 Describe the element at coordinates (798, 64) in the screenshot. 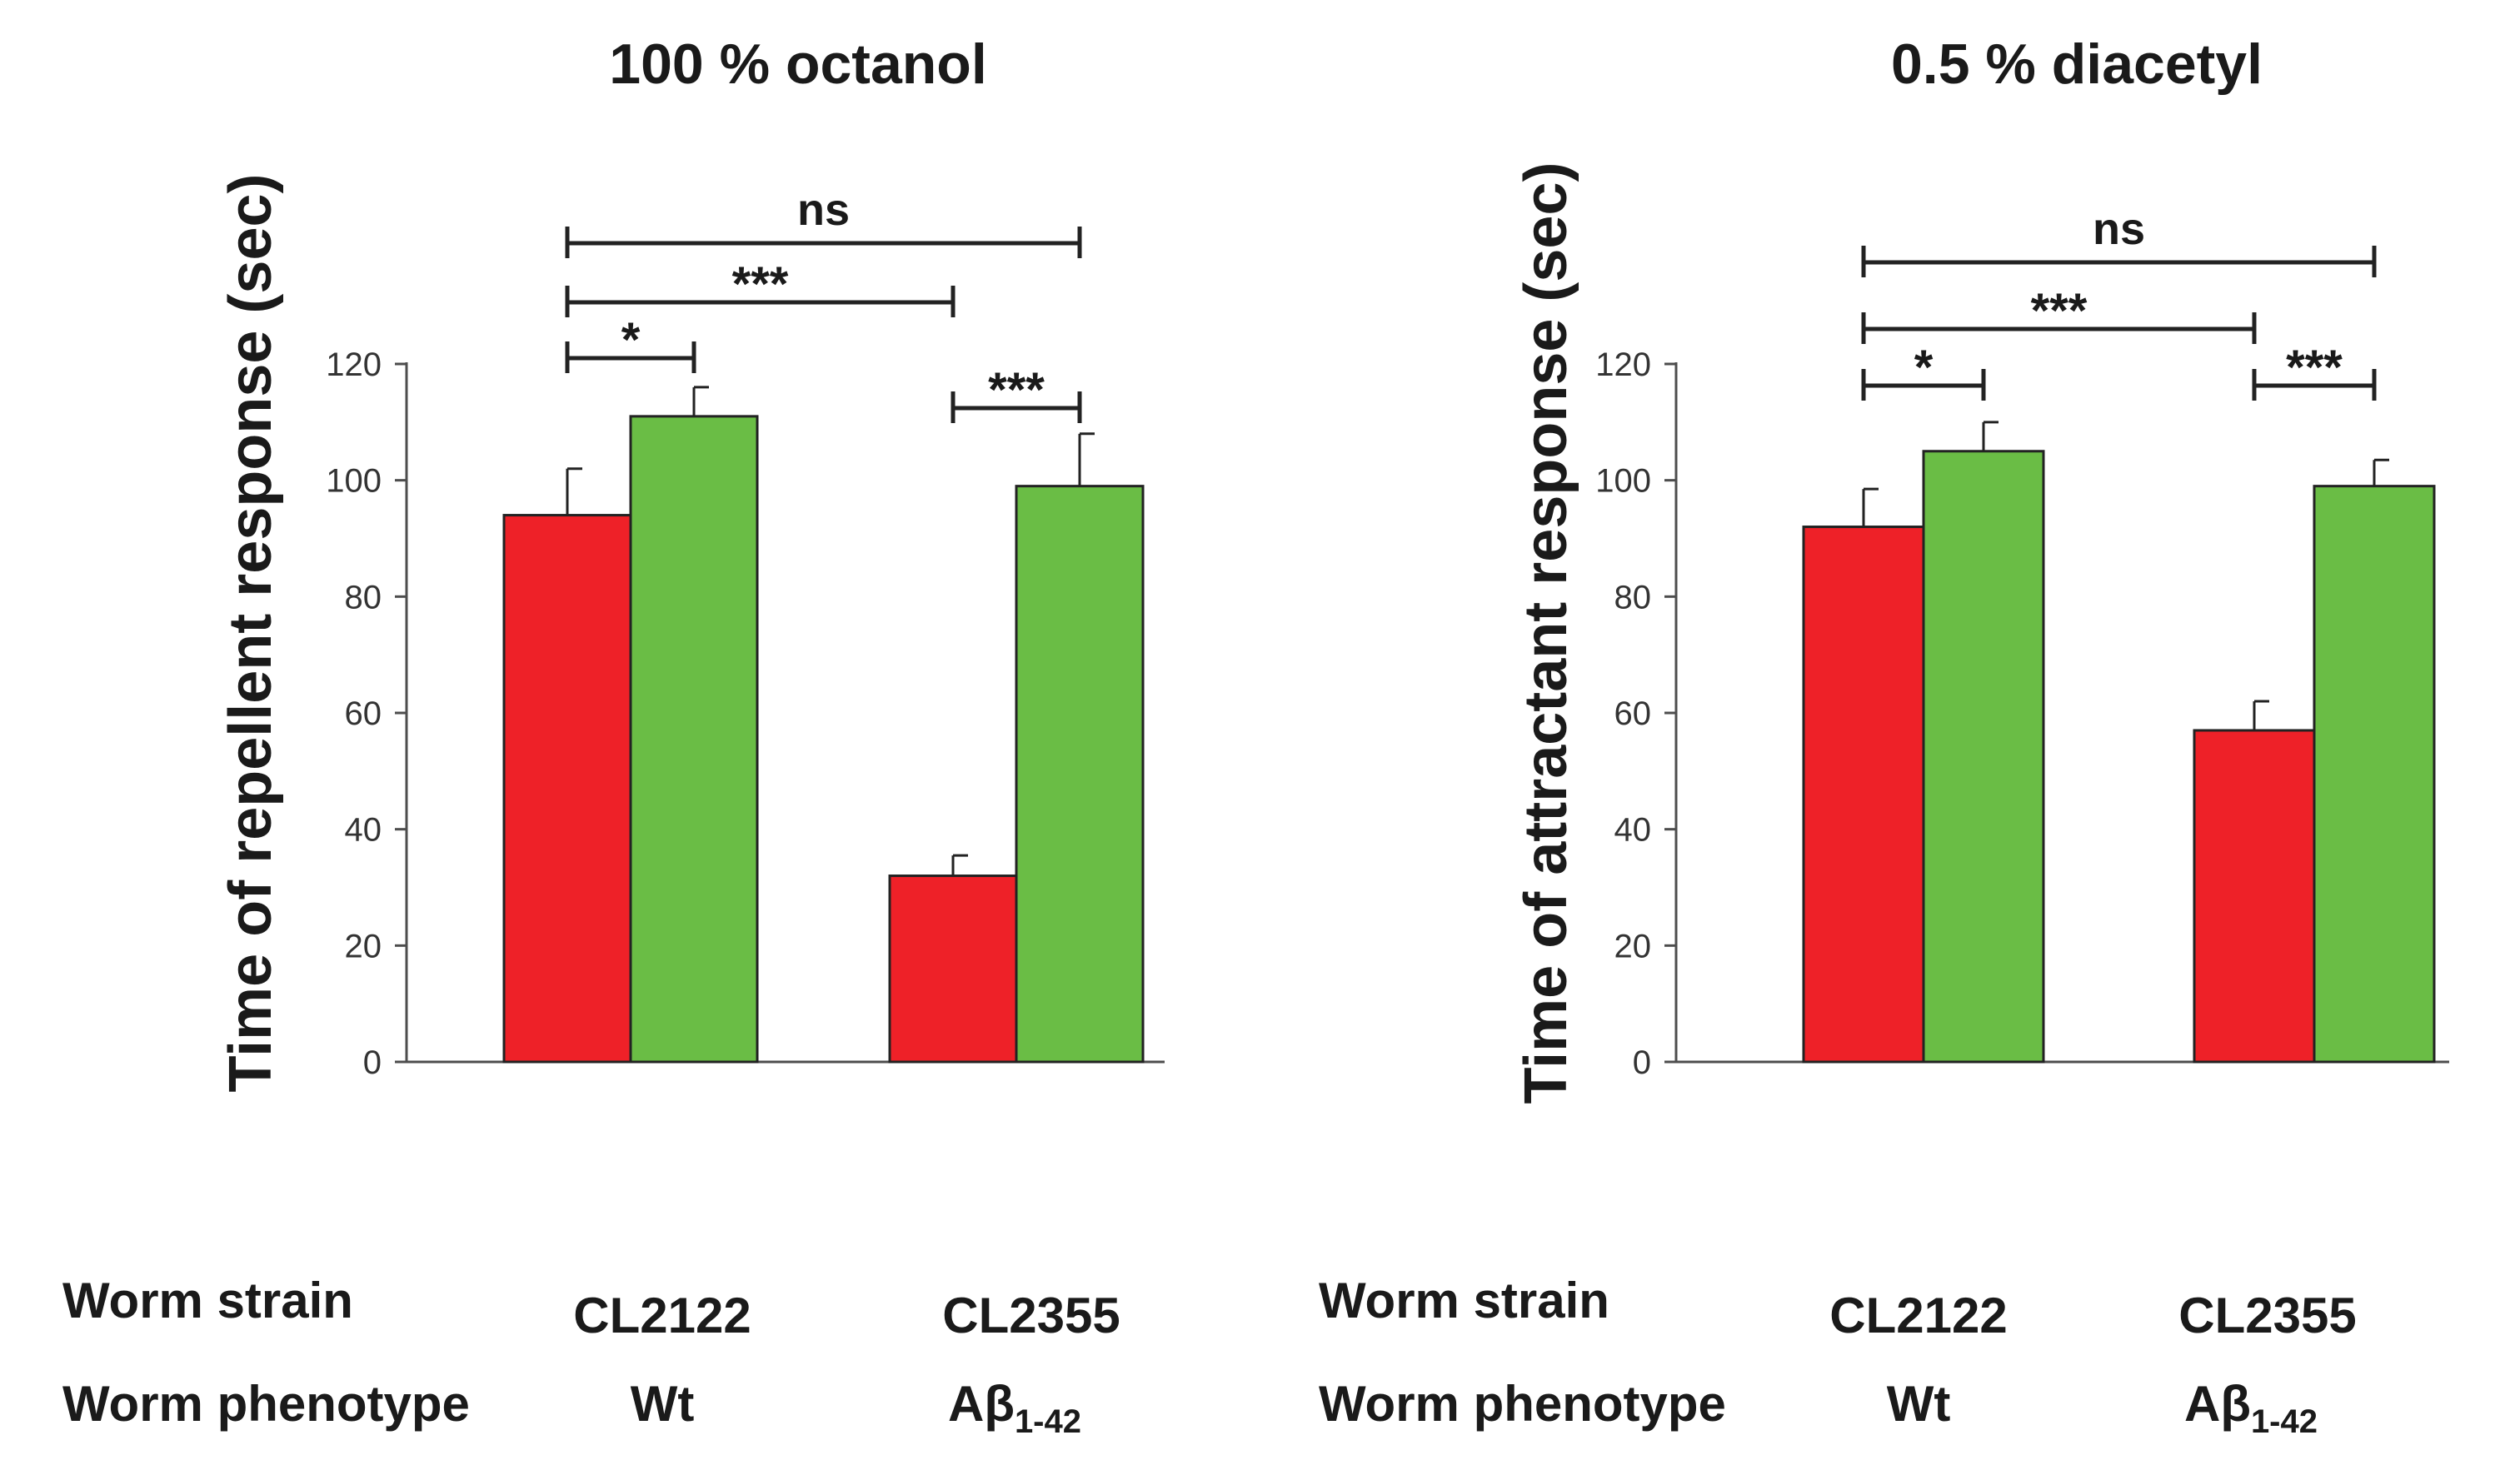

I see `chart-title: 100 % octanol` at that location.